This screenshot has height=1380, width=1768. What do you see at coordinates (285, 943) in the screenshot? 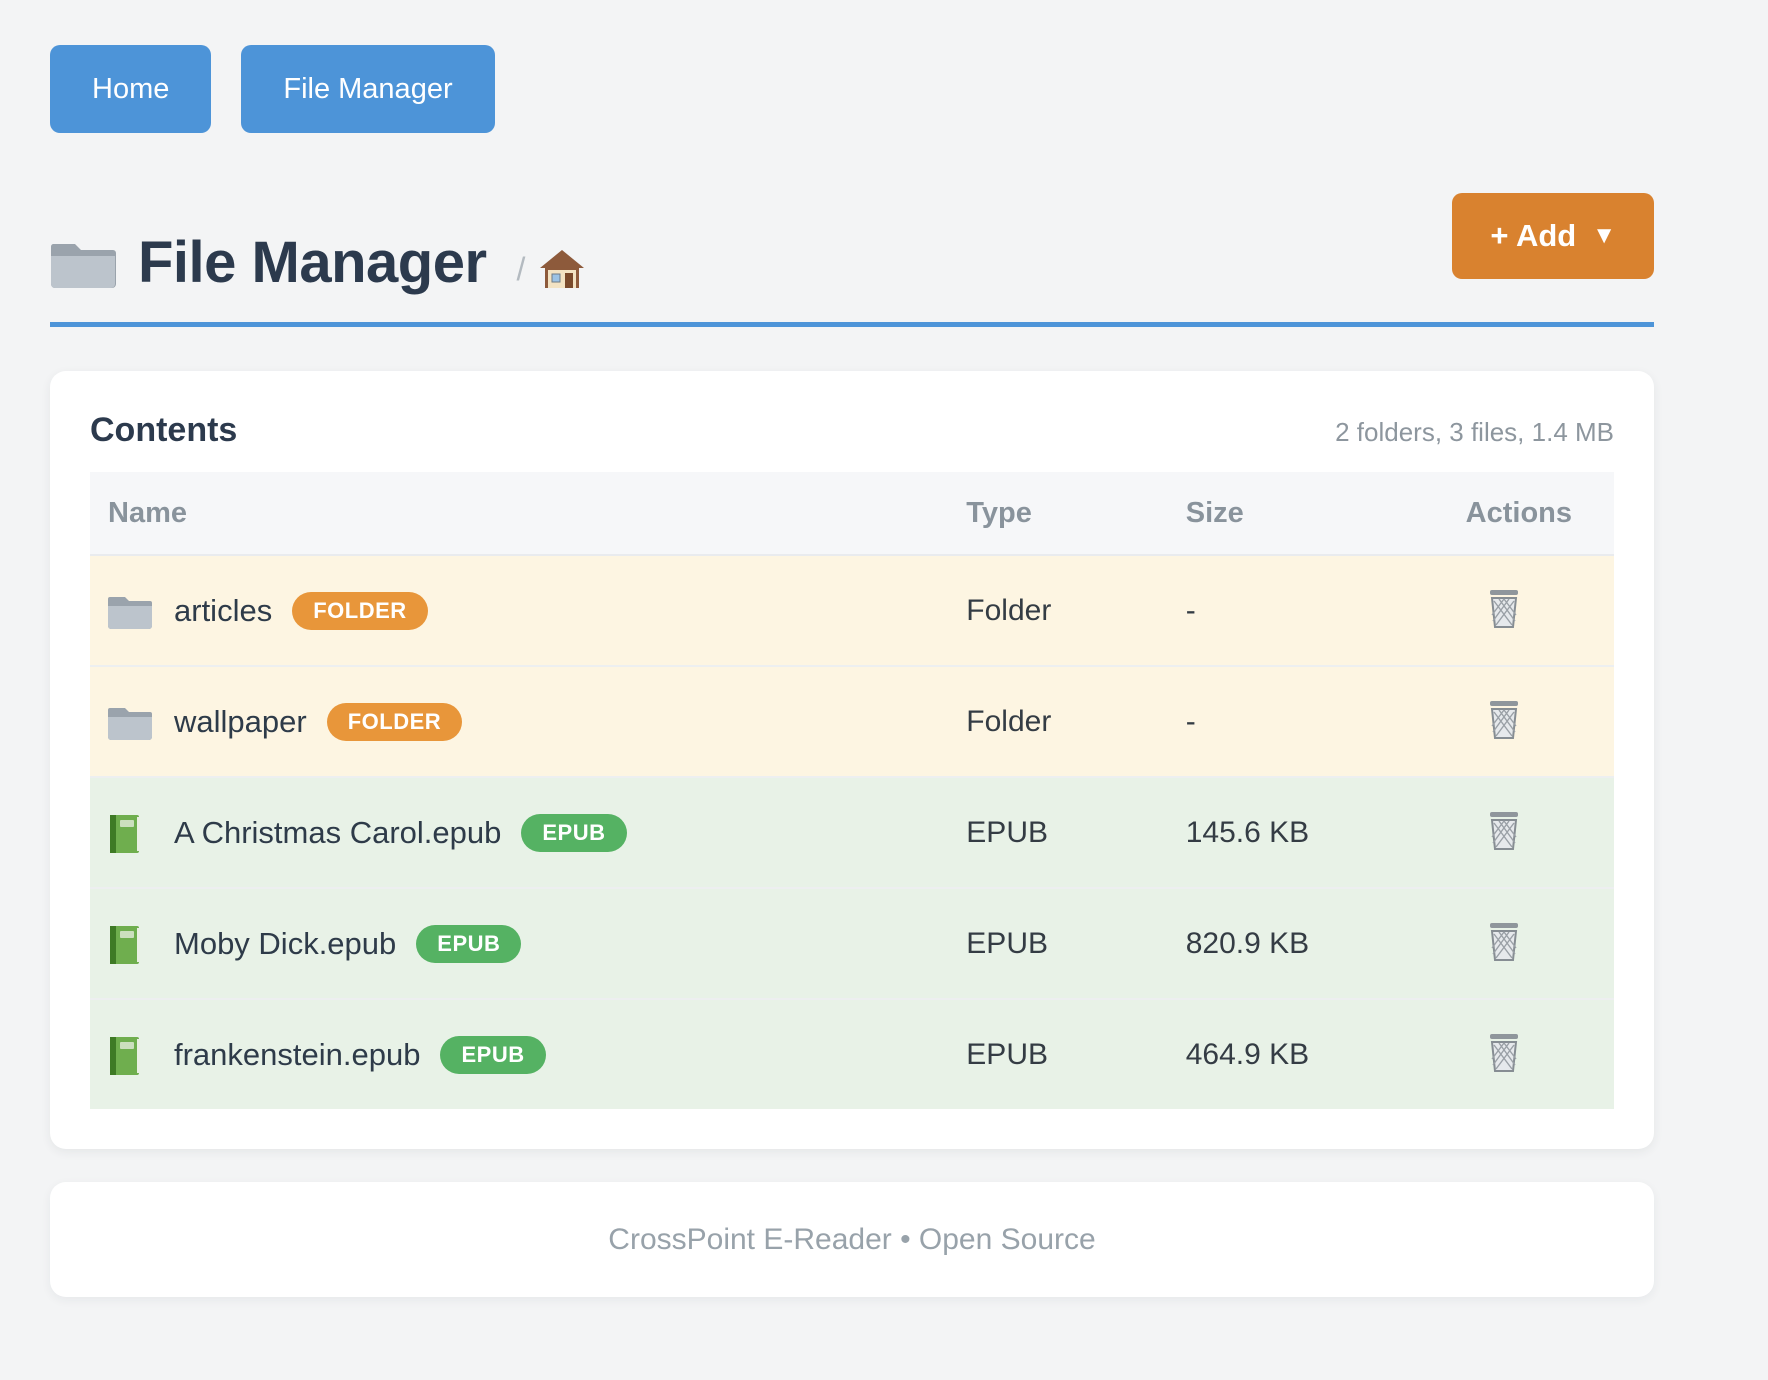
I see `file-name: Moby Dick.epub` at bounding box center [285, 943].